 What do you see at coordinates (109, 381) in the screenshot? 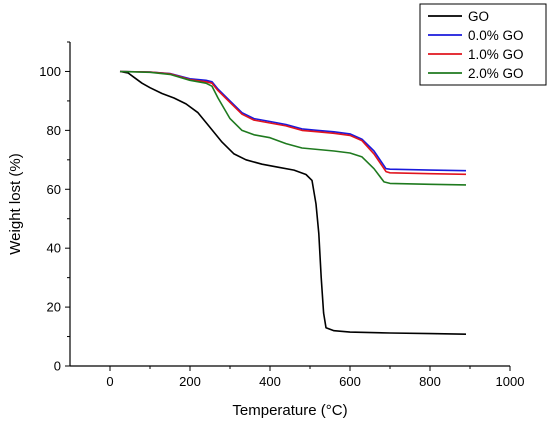
I see `x-tick-label: 0` at bounding box center [109, 381].